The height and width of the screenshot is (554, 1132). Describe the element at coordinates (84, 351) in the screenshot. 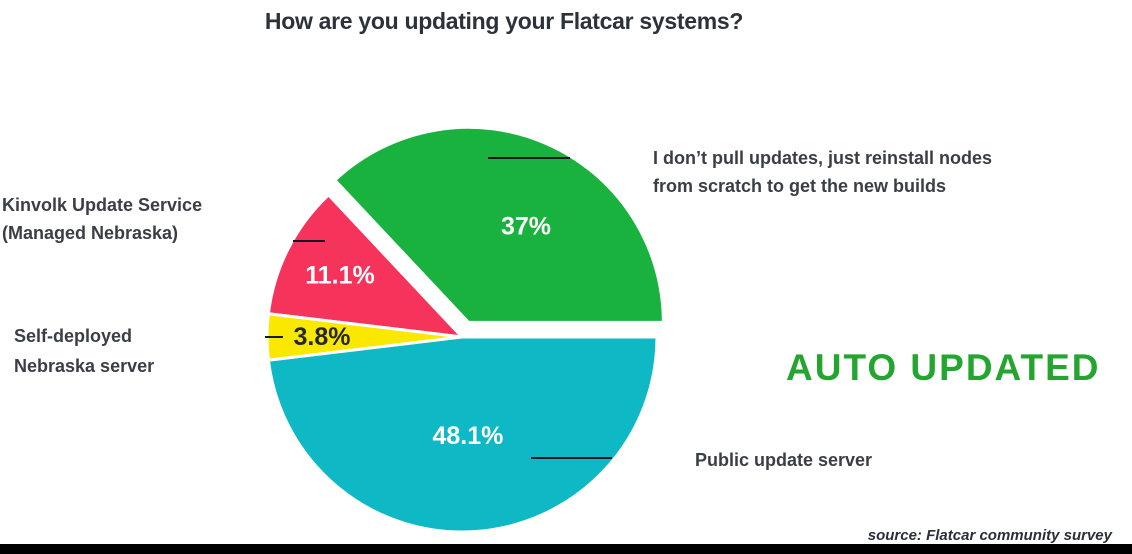

I see `slice-label-self-deployed-nebraska: Self-deployed Nebraska server` at that location.